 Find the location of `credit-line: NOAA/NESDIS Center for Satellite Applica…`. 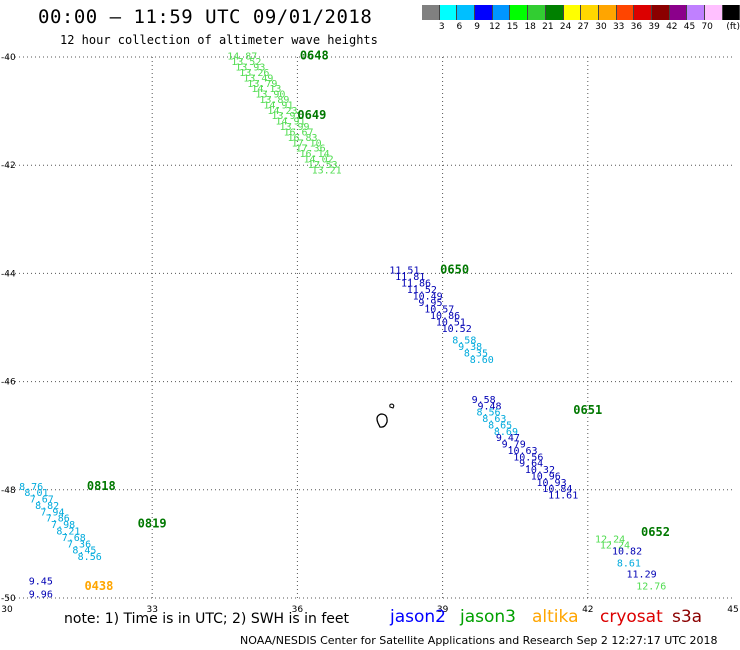

credit-line: NOAA/NESDIS Center for Satellite Applica… is located at coordinates (479, 640).